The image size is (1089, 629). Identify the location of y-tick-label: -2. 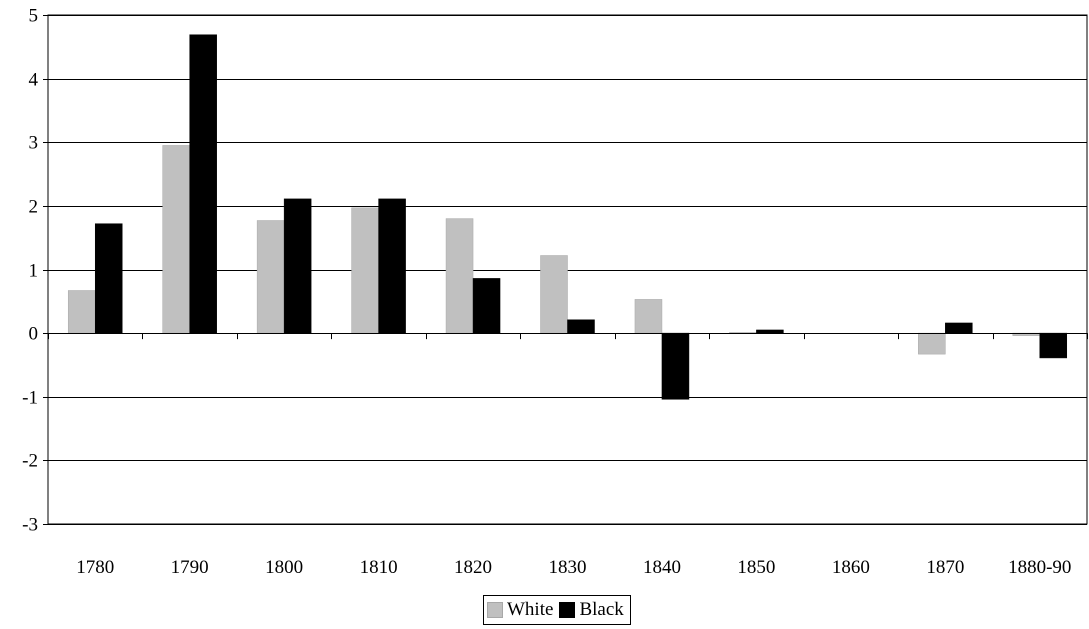
(30, 461).